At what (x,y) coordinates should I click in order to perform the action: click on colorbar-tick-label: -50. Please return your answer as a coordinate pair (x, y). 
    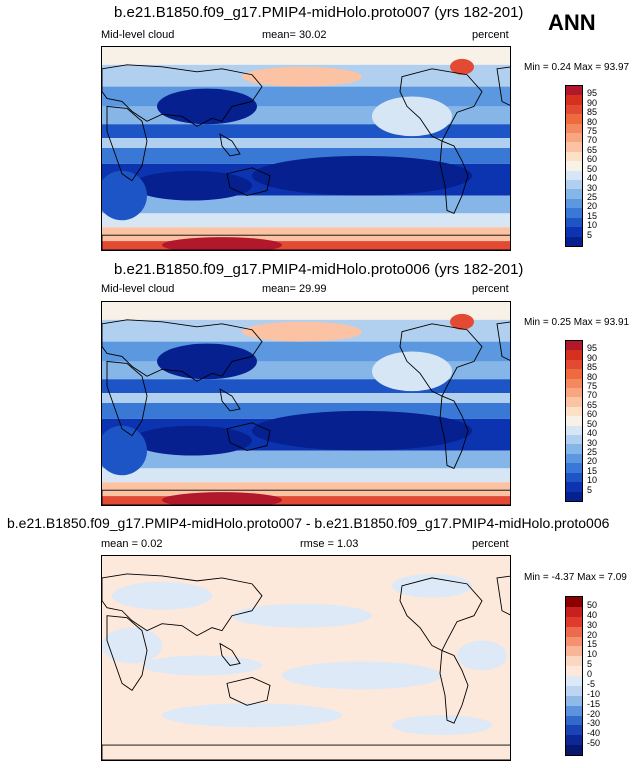
    Looking at the image, I should click on (594, 743).